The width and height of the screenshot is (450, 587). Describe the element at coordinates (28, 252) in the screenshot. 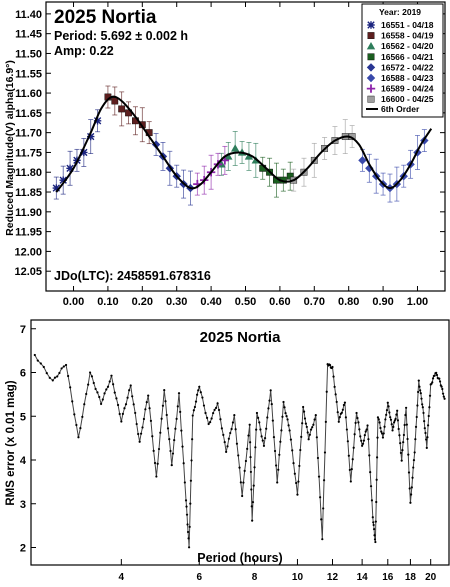

I see `y-tick-label: 12.00` at that location.